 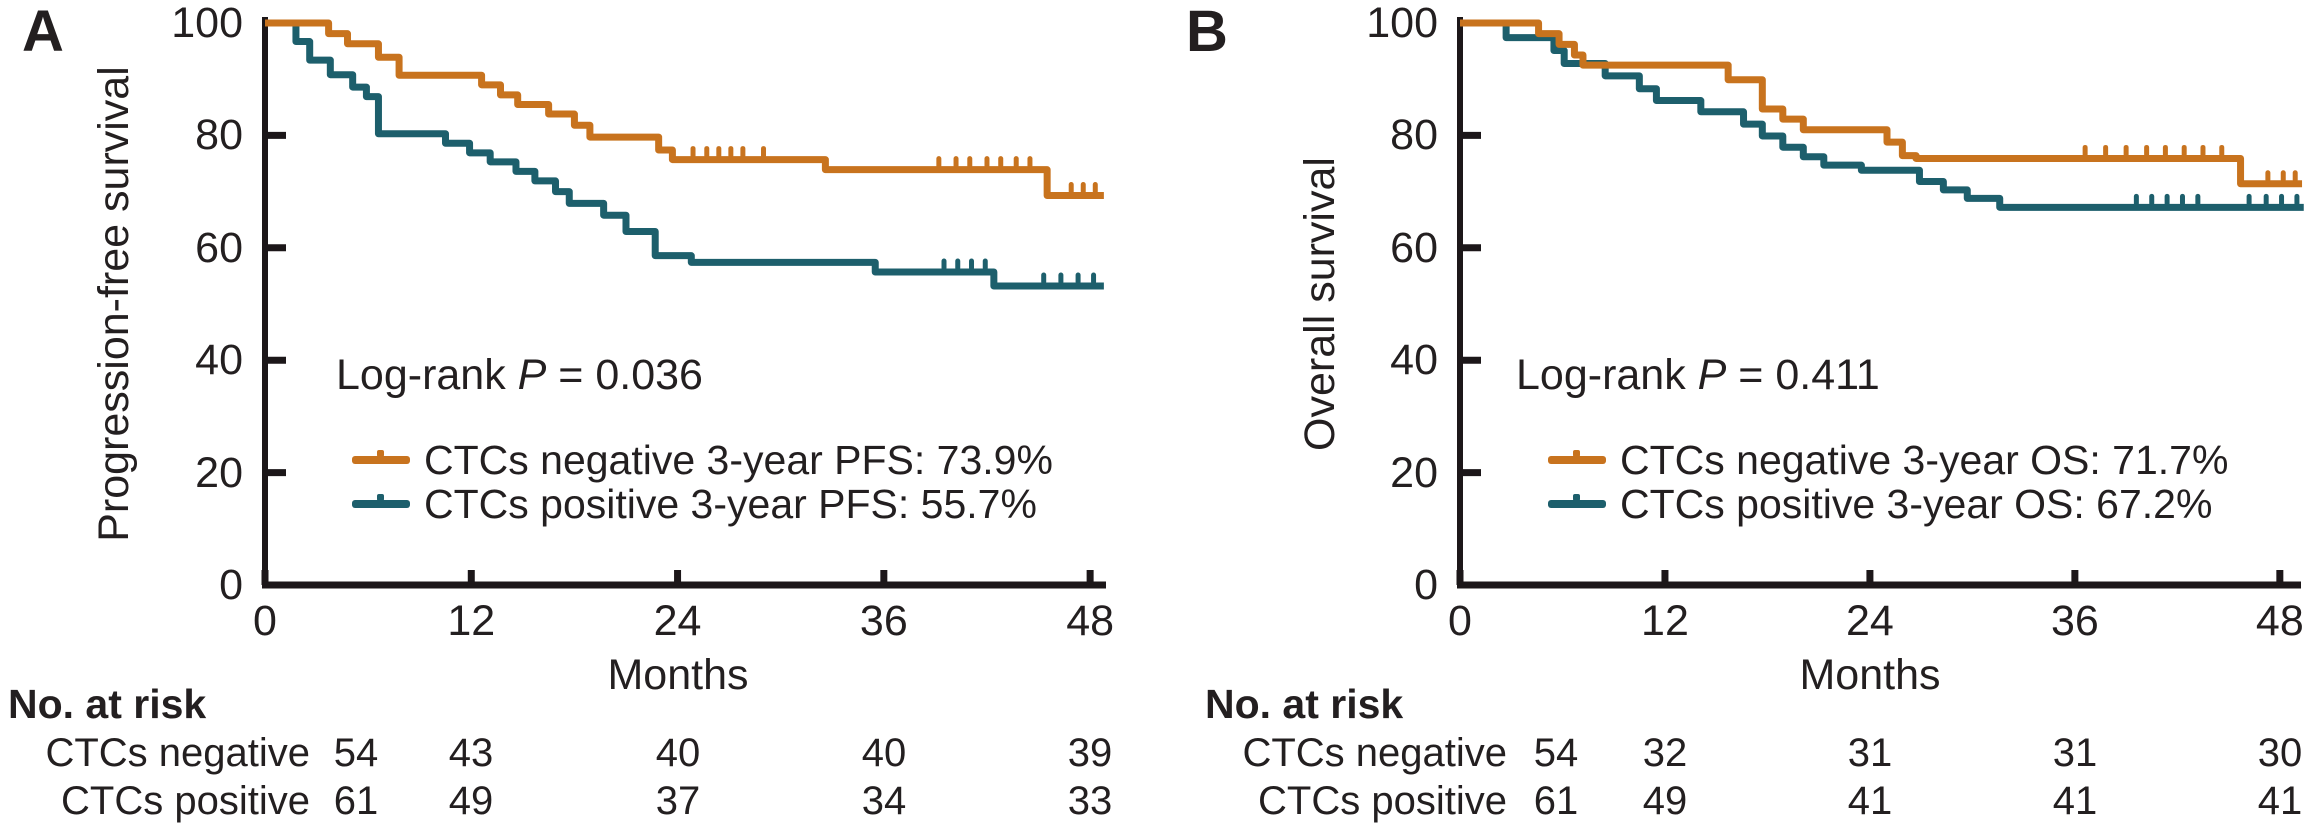 I want to click on legend-label: CTCs negative 3-year PFS: 73.9%, so click(x=738, y=460).